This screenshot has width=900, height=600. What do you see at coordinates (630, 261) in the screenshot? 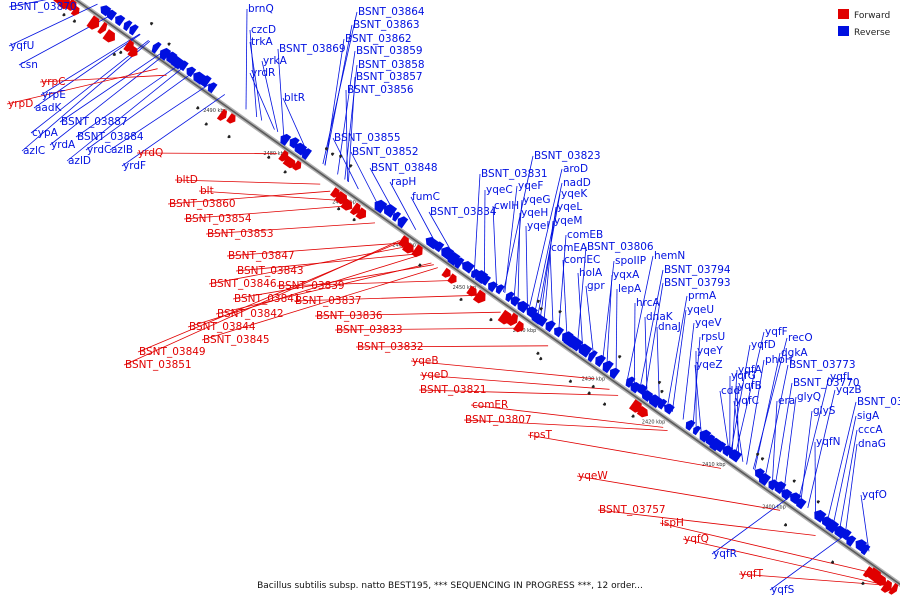
I see `gene-label: spoIIP` at bounding box center [630, 261].